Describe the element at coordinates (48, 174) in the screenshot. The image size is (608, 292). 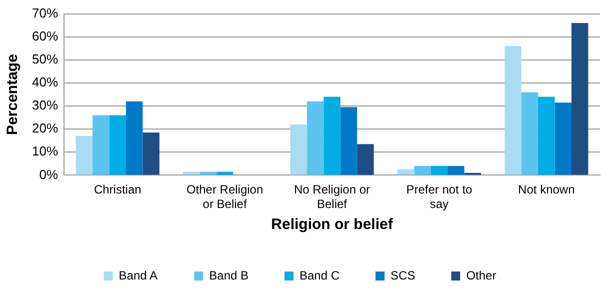
I see `y-tick-label: 0%` at that location.